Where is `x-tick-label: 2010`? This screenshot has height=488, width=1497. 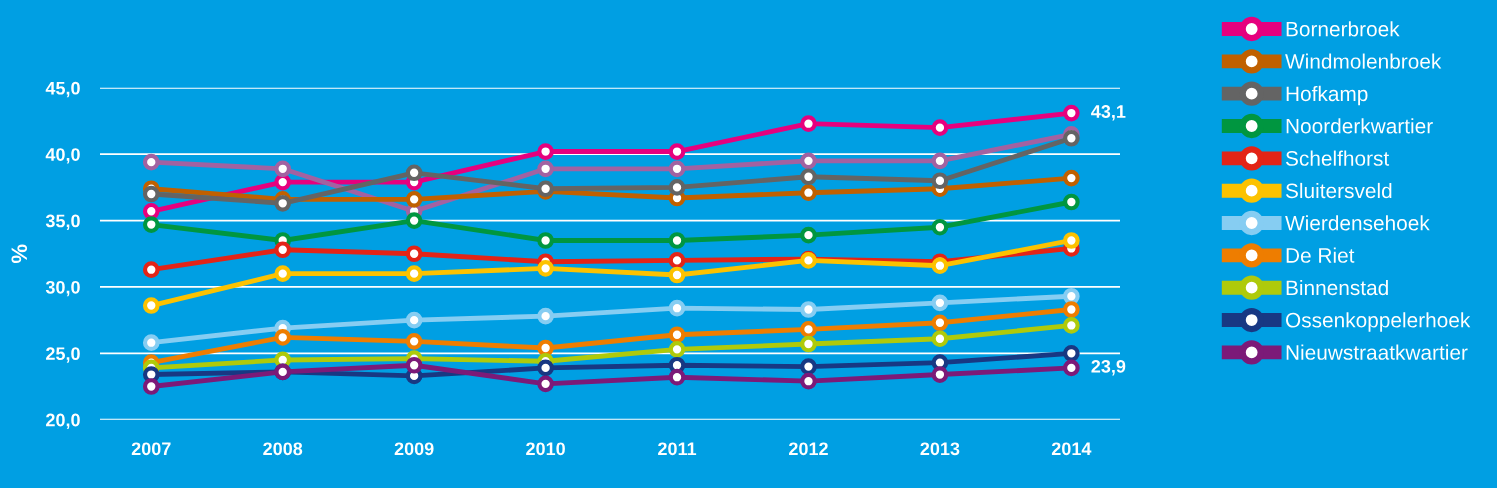 x-tick-label: 2010 is located at coordinates (545, 449).